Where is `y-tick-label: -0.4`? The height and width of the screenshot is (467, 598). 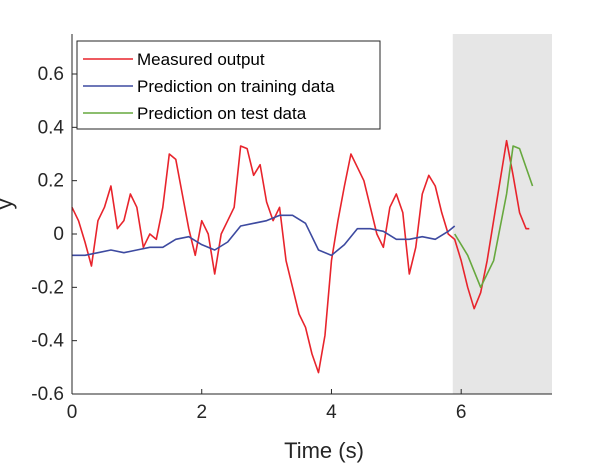
y-tick-label: -0.4 is located at coordinates (47, 341).